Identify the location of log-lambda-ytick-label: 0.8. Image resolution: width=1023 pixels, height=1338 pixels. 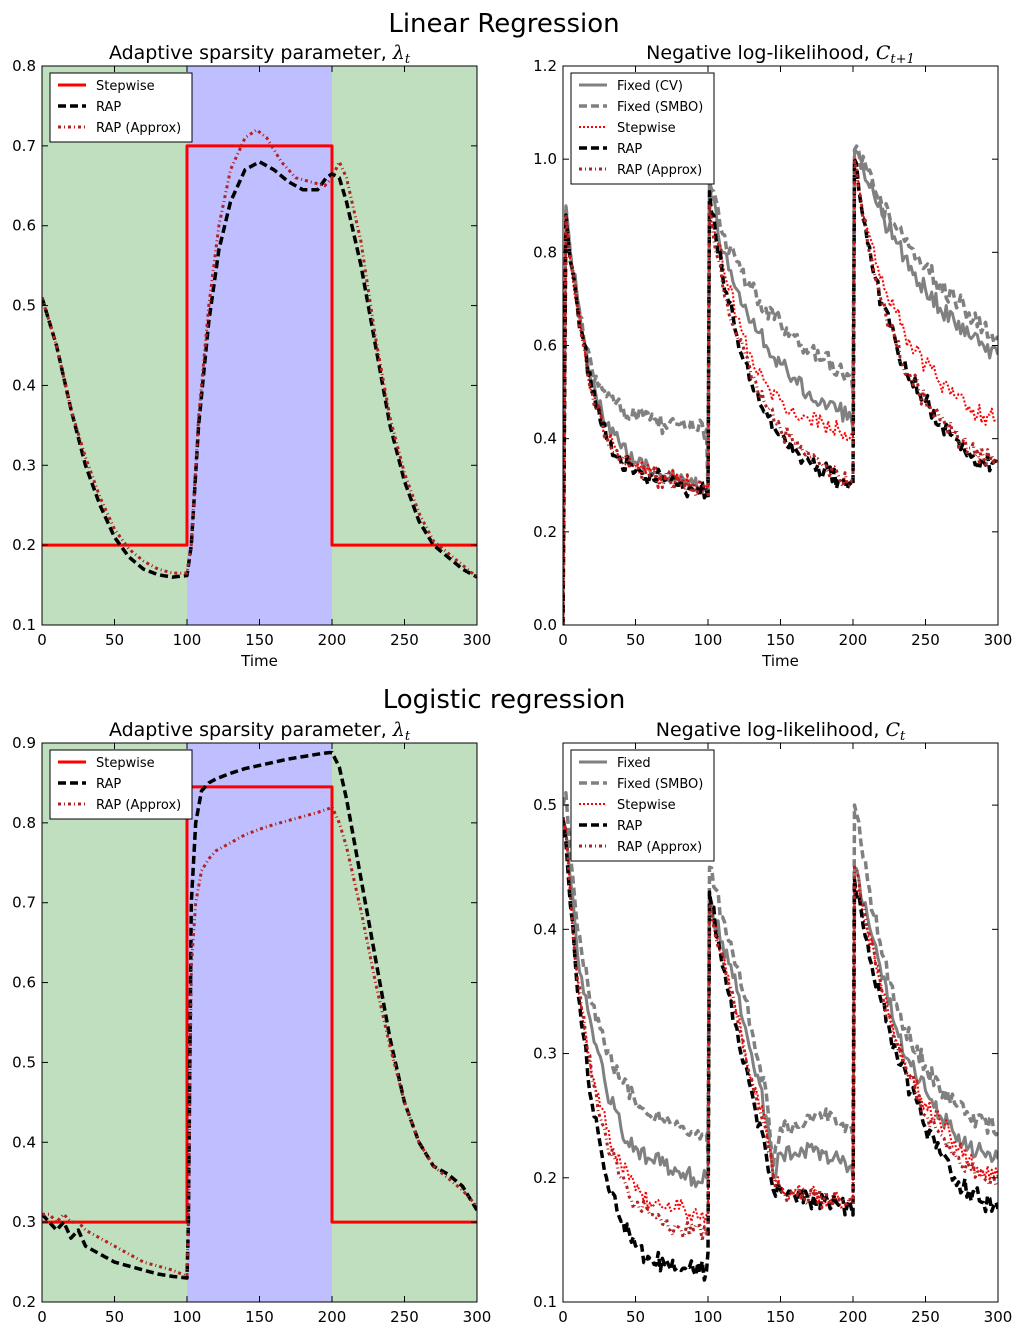
(24, 823).